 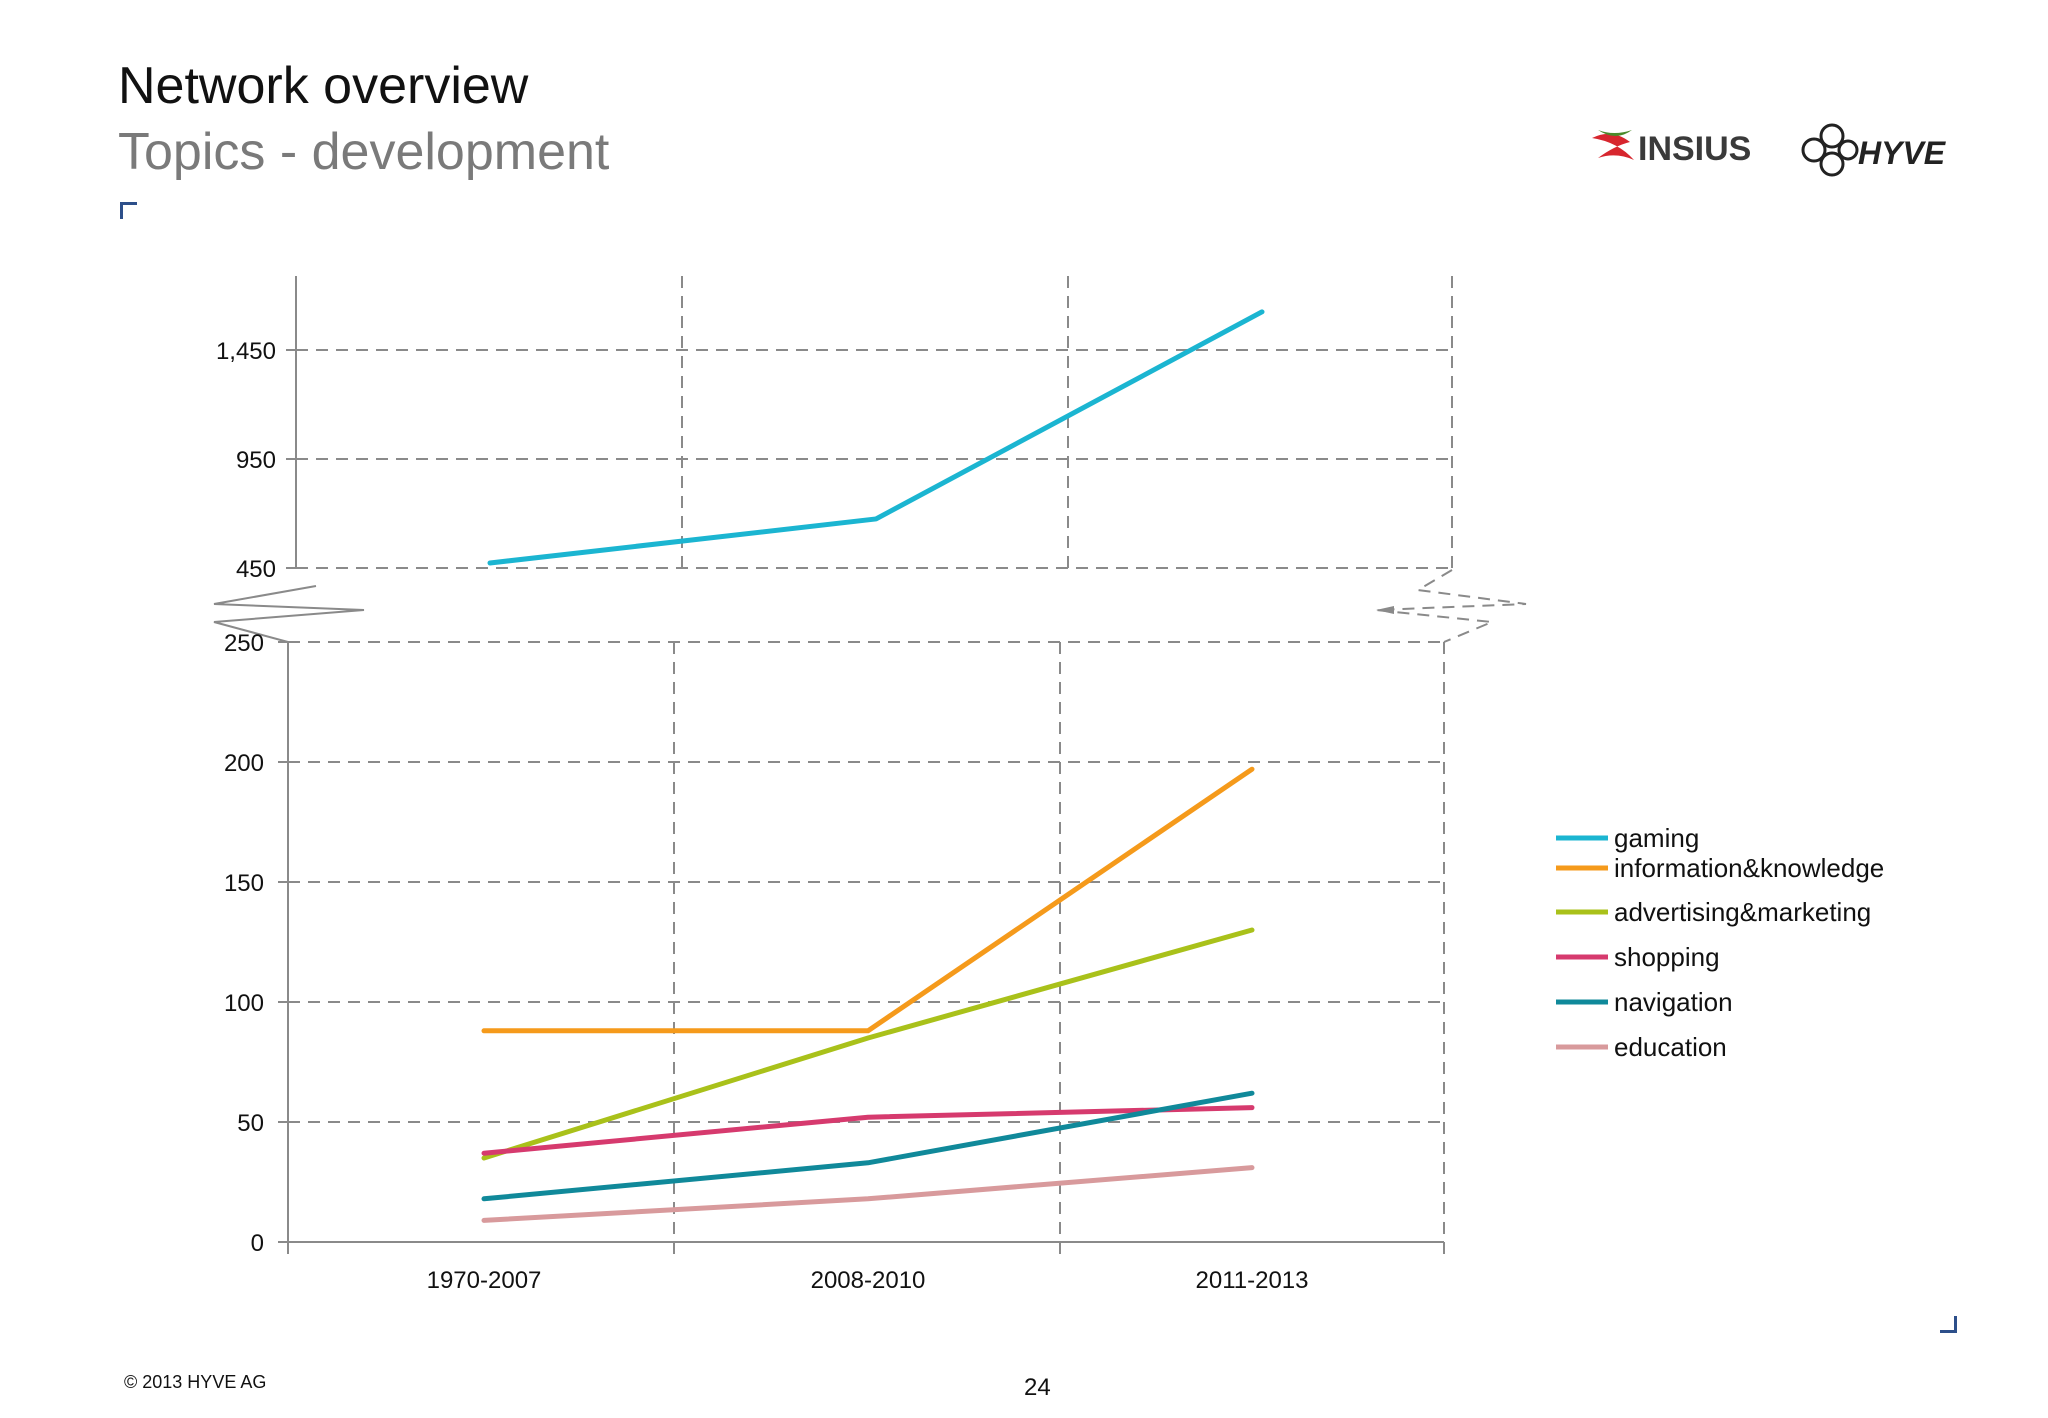 What do you see at coordinates (250, 1123) in the screenshot?
I see `lower-y-tick-label: 50` at bounding box center [250, 1123].